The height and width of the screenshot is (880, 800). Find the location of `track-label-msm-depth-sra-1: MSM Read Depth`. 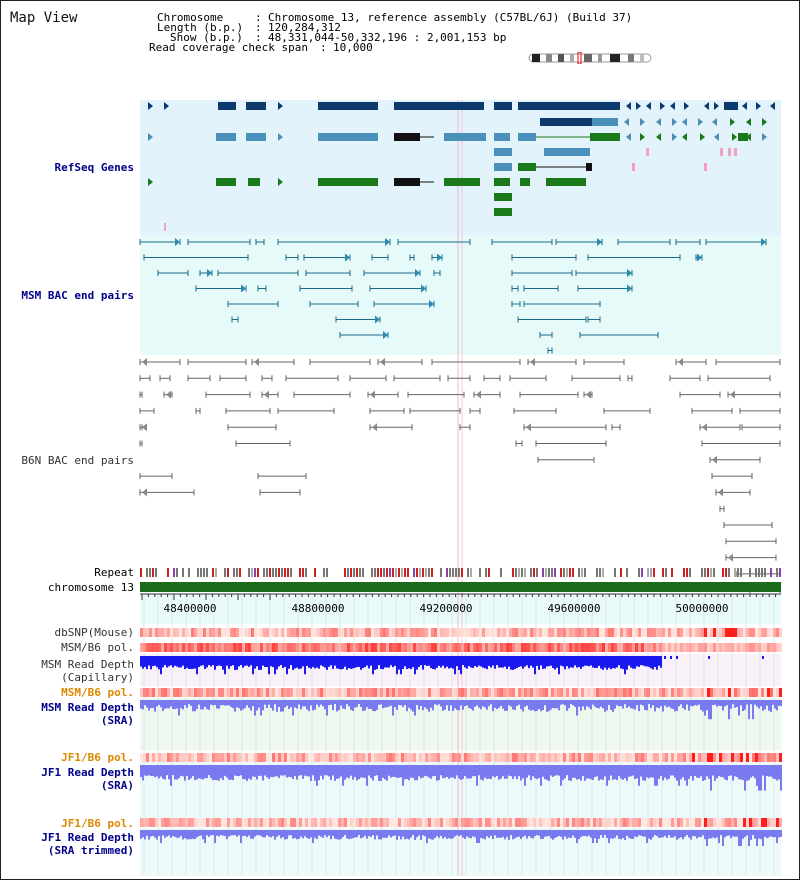

track-label-msm-depth-sra-1: MSM Read Depth is located at coordinates (87, 707).